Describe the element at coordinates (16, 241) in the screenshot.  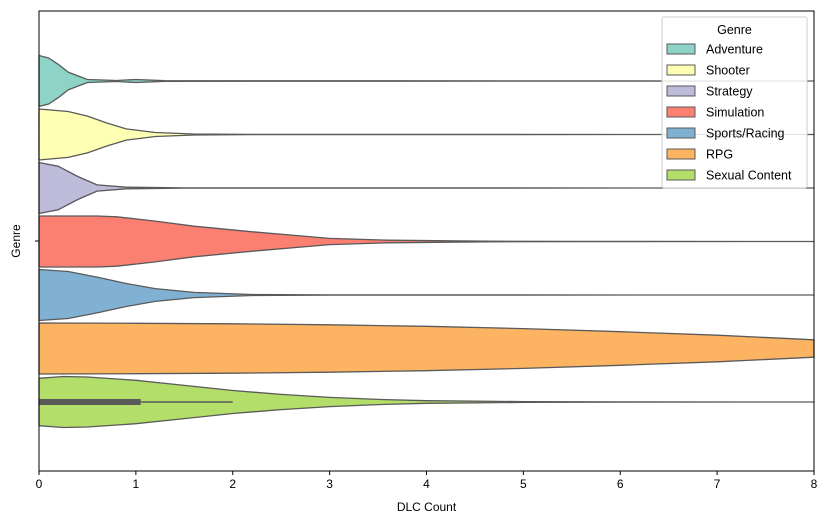
I see `y-axis-label: Genre` at that location.